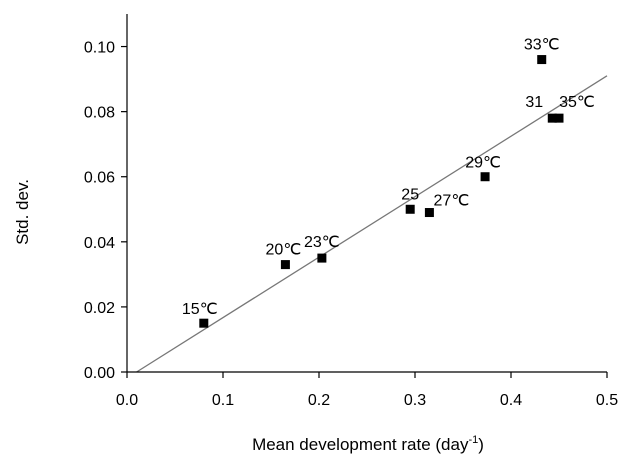  I want to click on point-label: 29℃, so click(483, 163).